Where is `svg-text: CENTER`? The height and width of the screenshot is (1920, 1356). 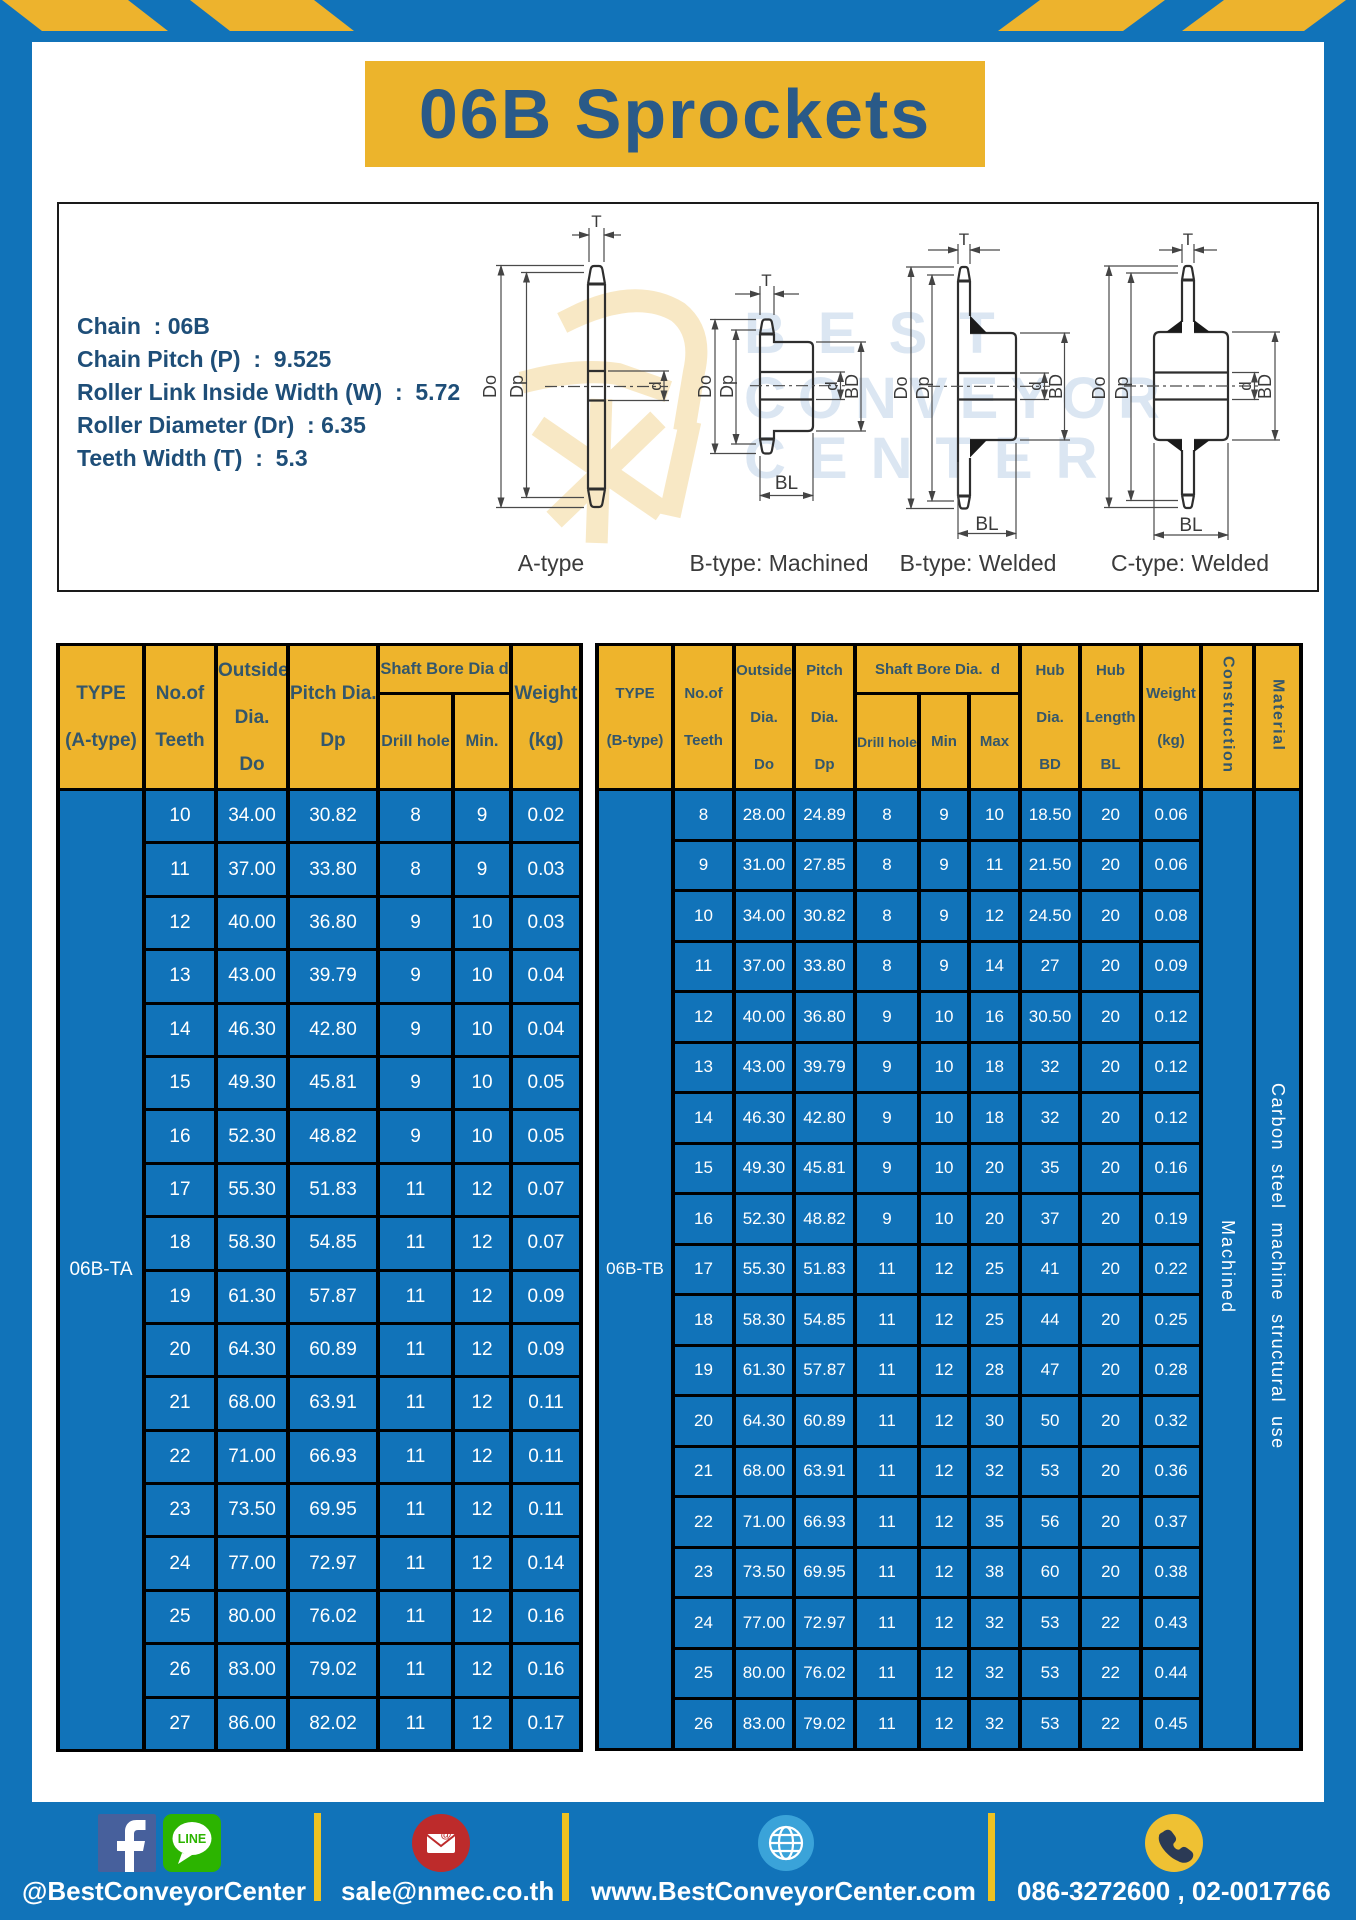
svg-text: CENTER is located at coordinates (932, 458).